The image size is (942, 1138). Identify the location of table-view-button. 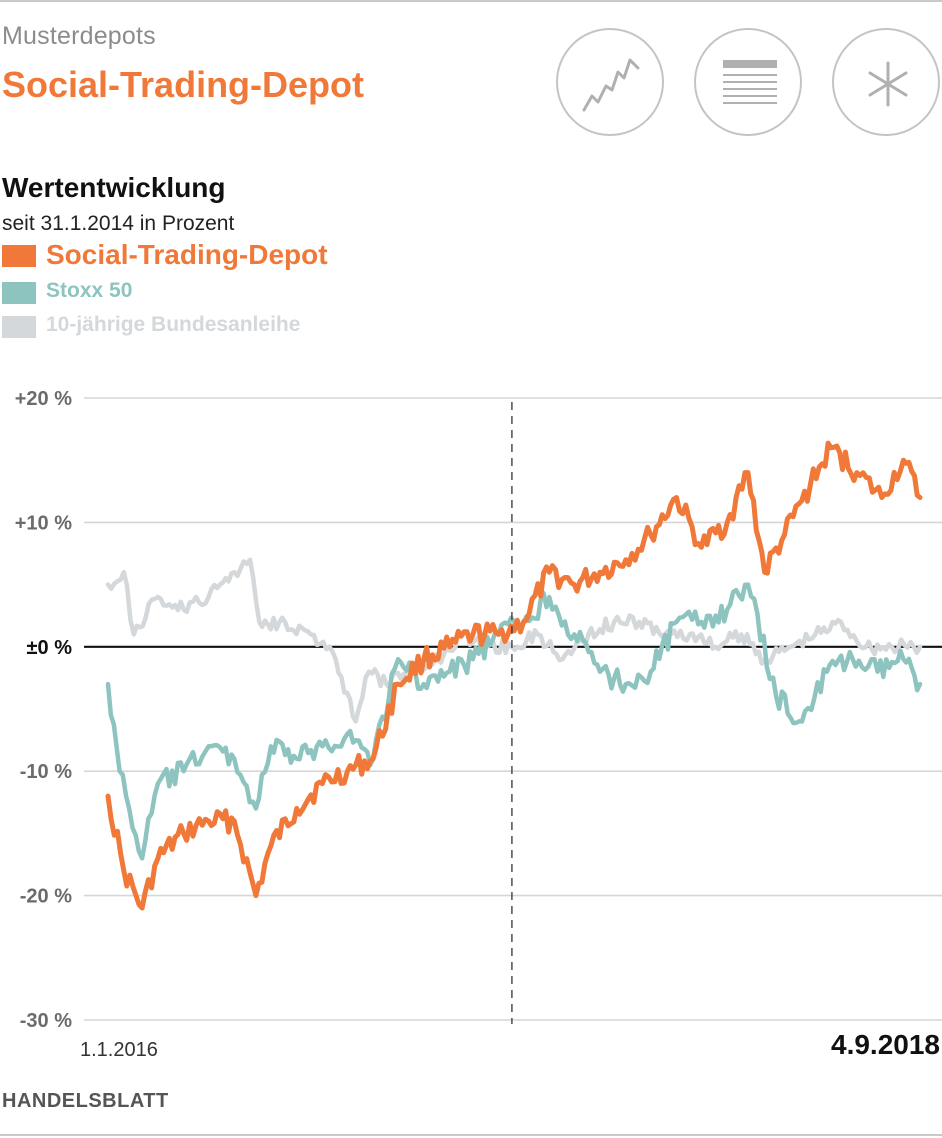
(748, 82).